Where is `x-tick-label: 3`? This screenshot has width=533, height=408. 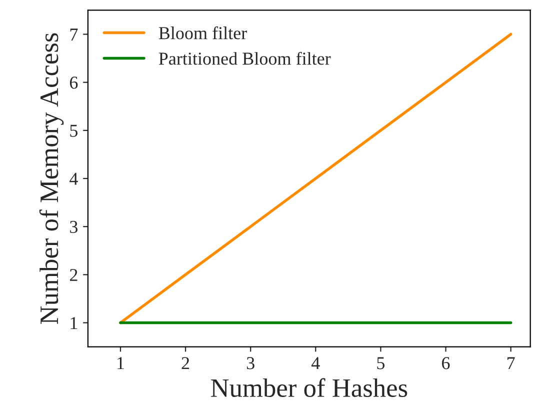 x-tick-label: 3 is located at coordinates (250, 363).